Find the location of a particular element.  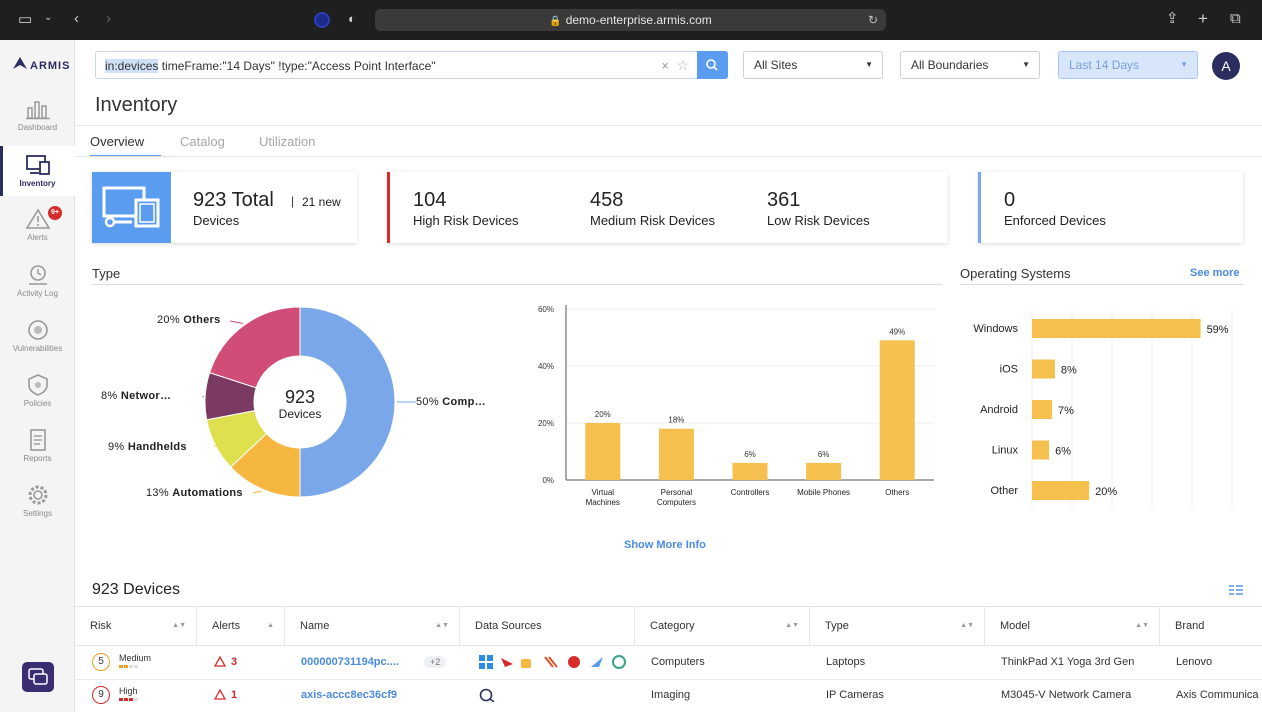

url-bar: 🔒 demo-enterprise.armis.com ↻ is located at coordinates (630, 20).